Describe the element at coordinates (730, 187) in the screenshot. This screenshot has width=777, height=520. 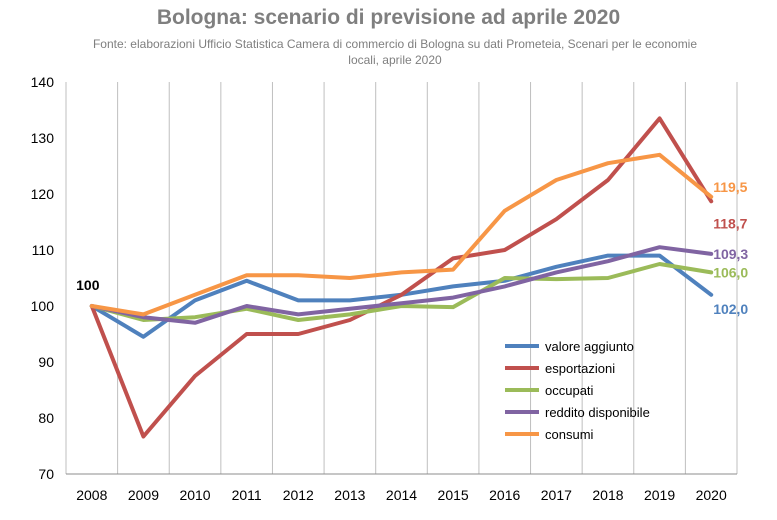
I see `end-value-label: 119,5` at that location.